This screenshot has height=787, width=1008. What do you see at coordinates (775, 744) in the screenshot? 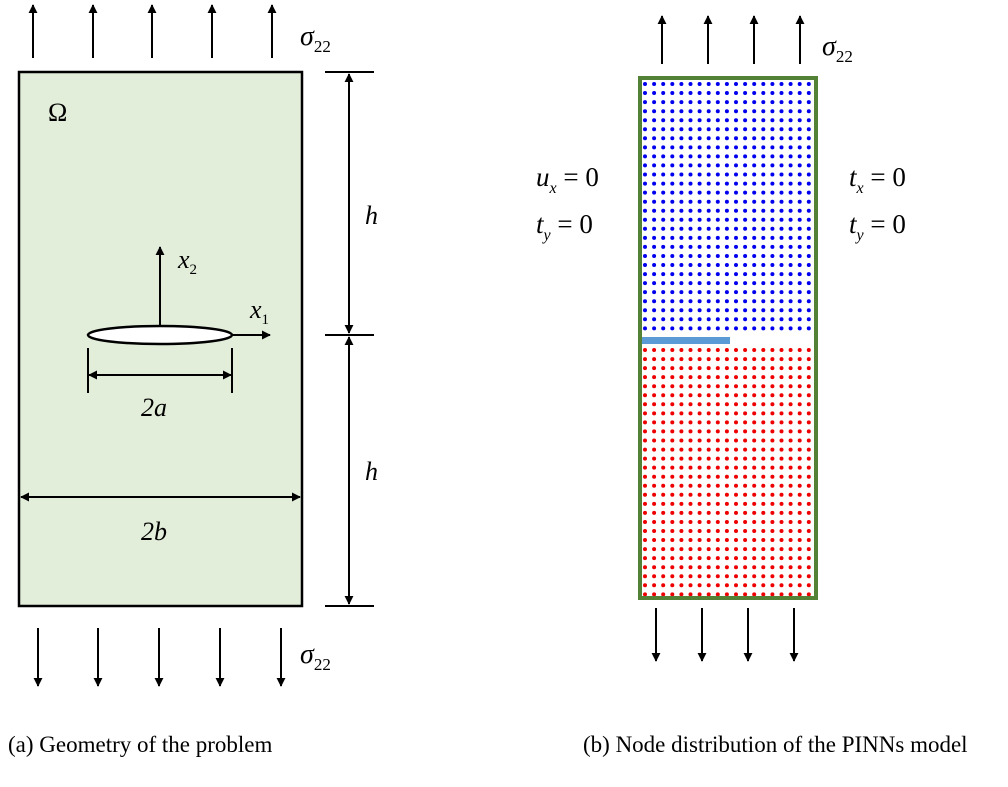
I see `caption-b: (b) Node distribution of the PINNs model` at bounding box center [775, 744].